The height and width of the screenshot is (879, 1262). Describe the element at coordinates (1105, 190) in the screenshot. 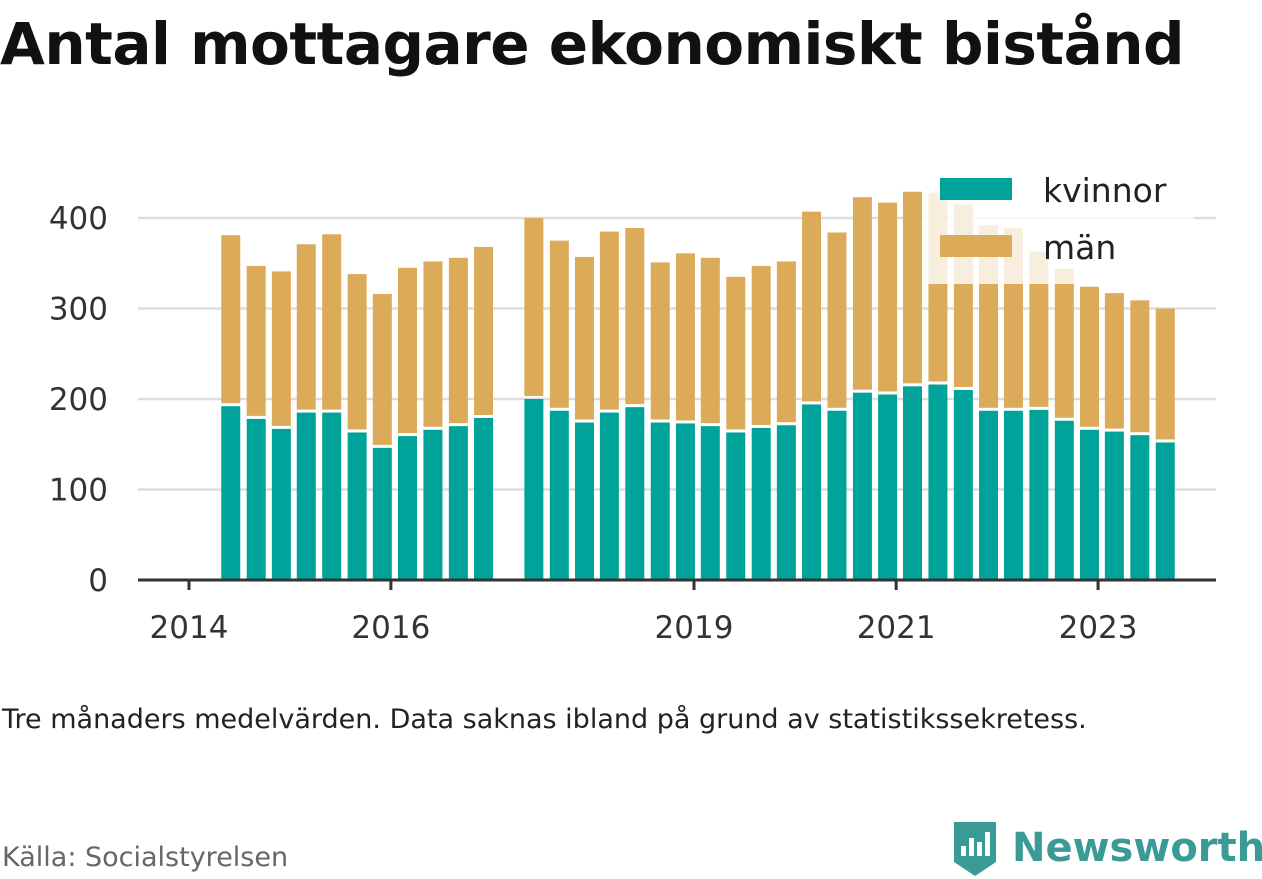

I see `legend-label: kvinnor` at that location.